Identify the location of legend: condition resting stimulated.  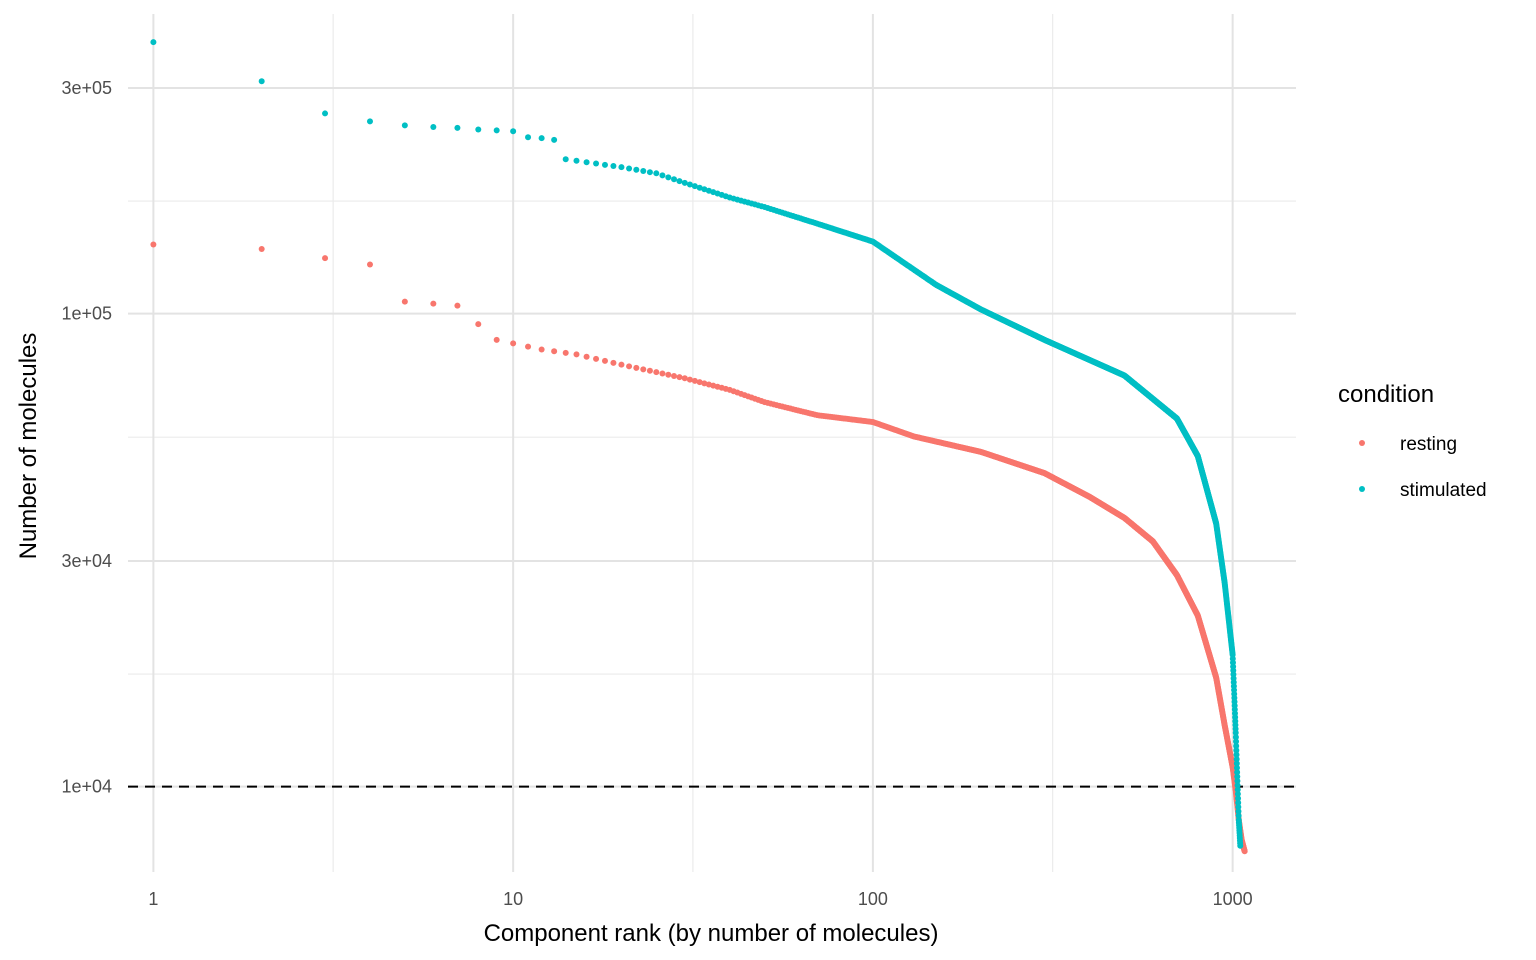
(1412, 441).